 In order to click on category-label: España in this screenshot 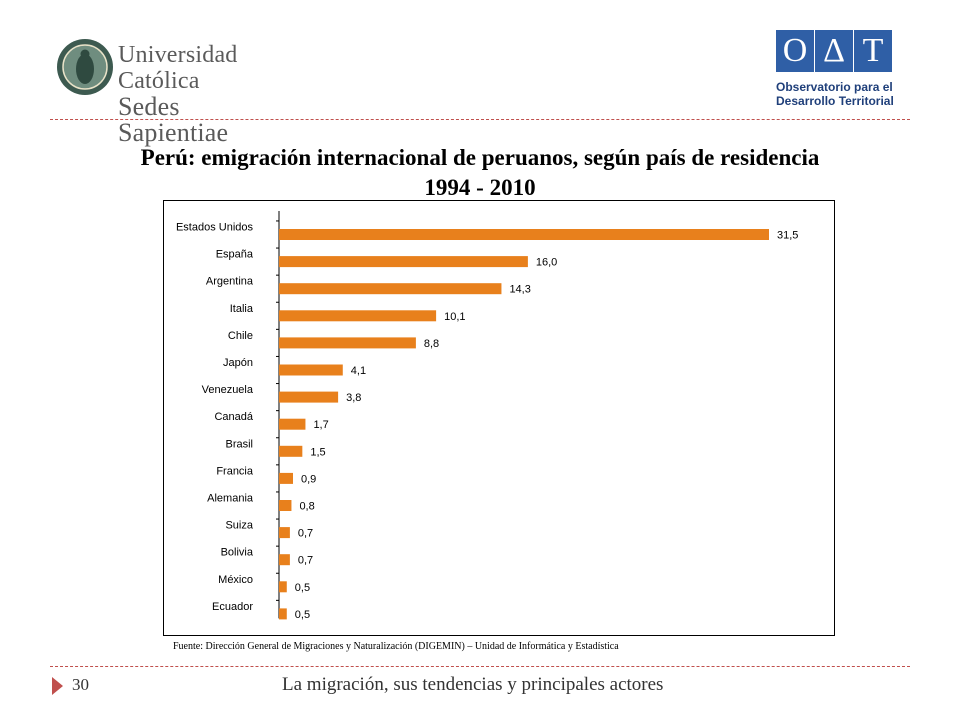, I will do `click(235, 255)`.